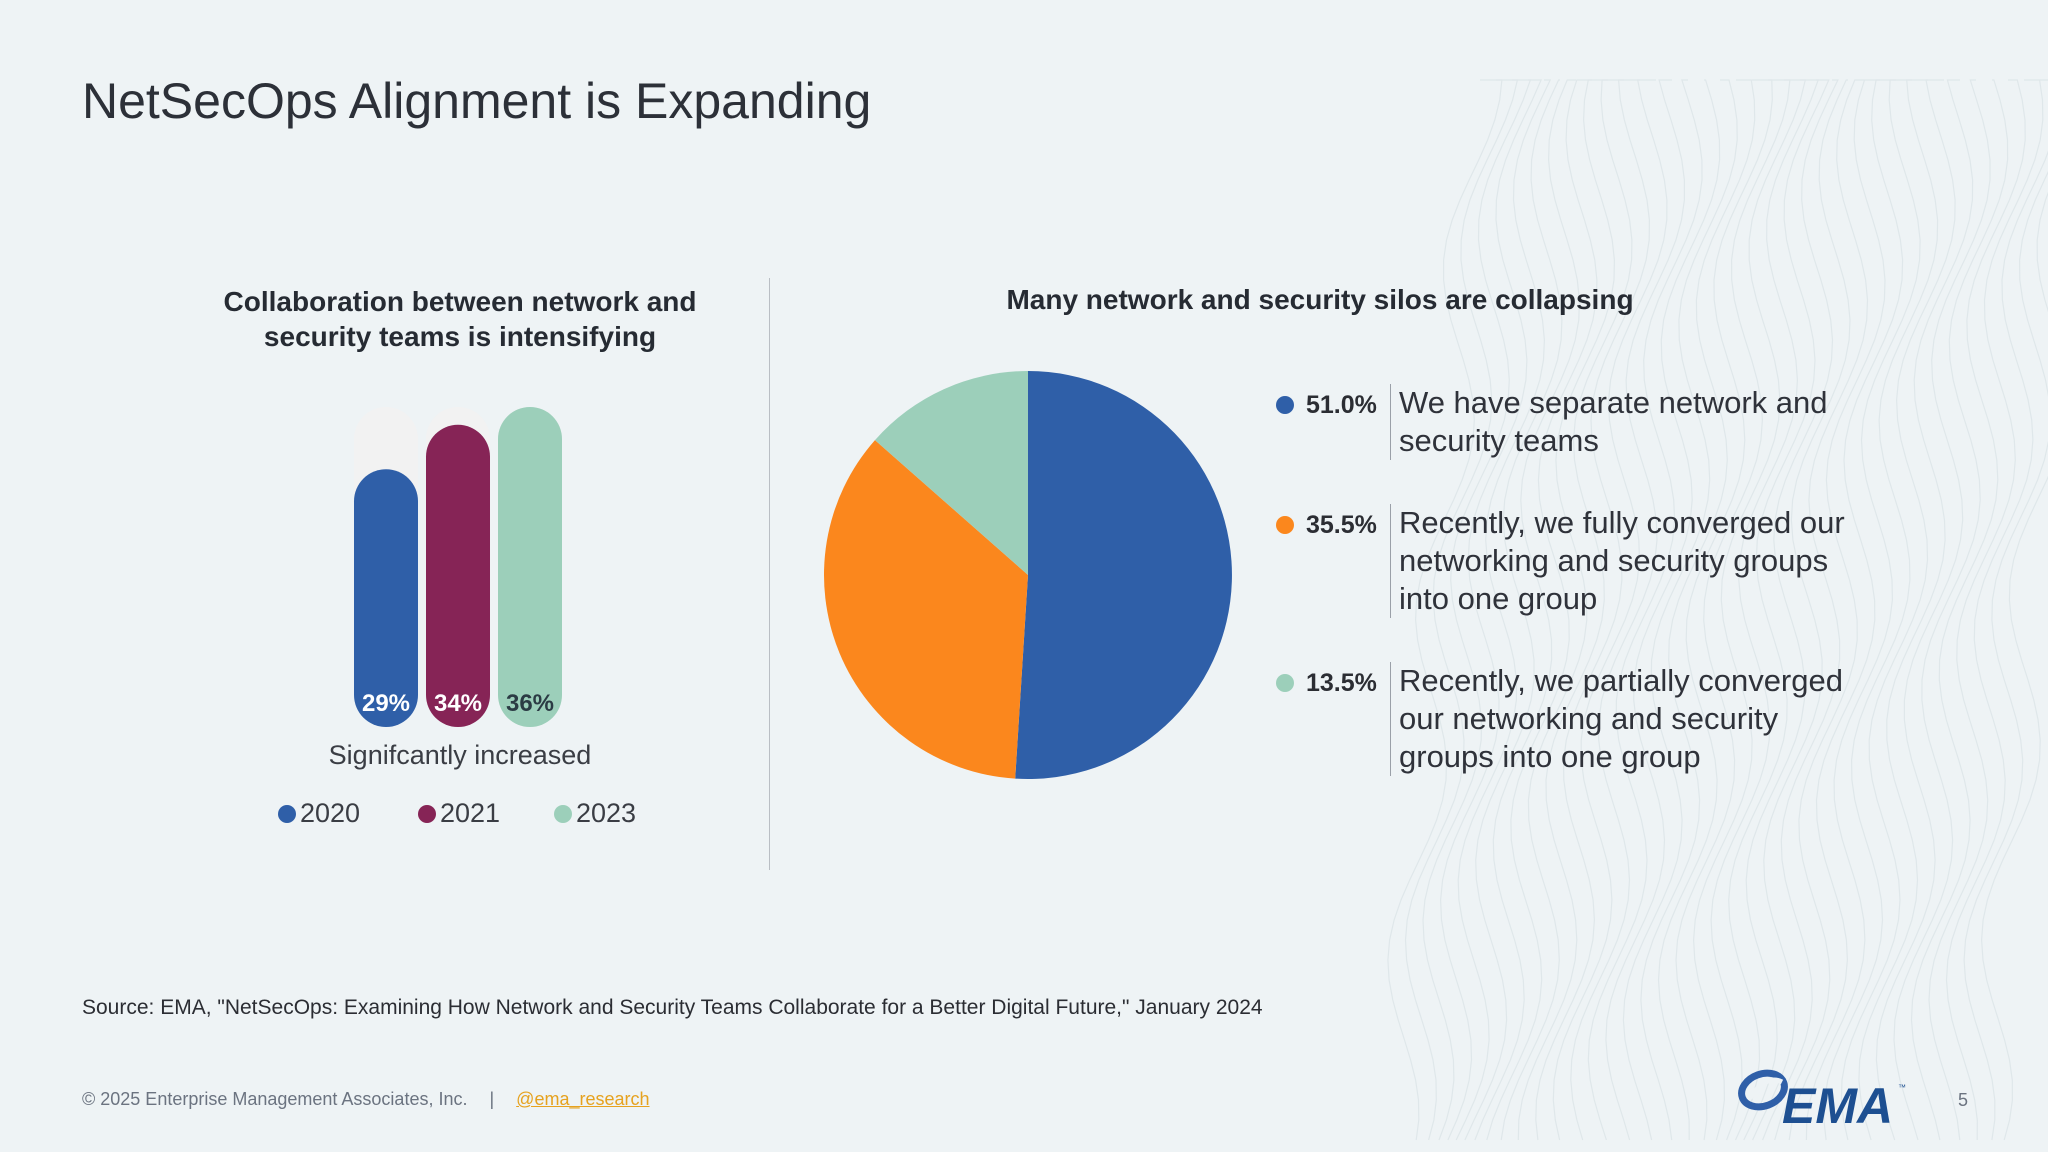  I want to click on bar-2021, so click(458, 575).